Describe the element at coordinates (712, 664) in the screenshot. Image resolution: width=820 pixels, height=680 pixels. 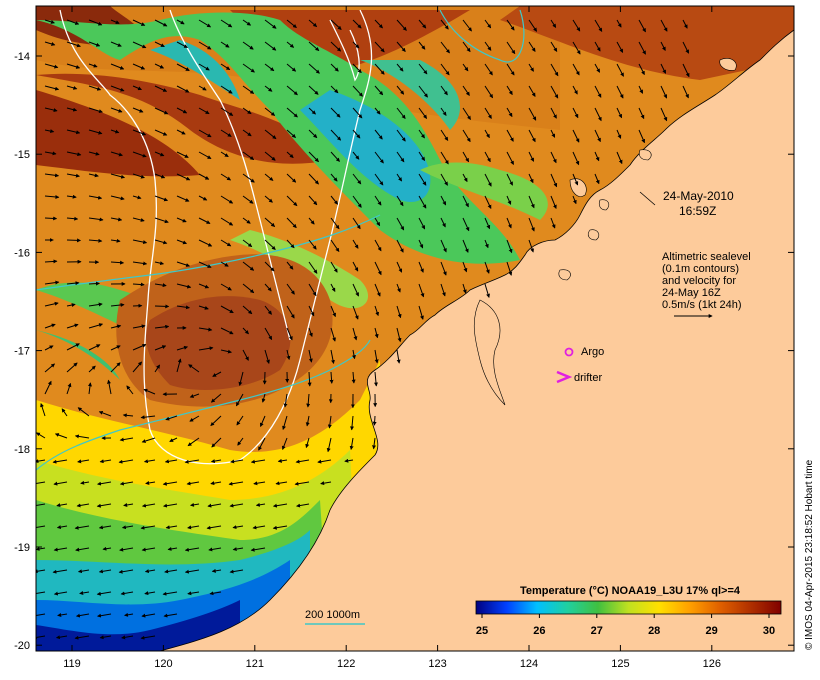
I see `x-tick-label: 126` at that location.